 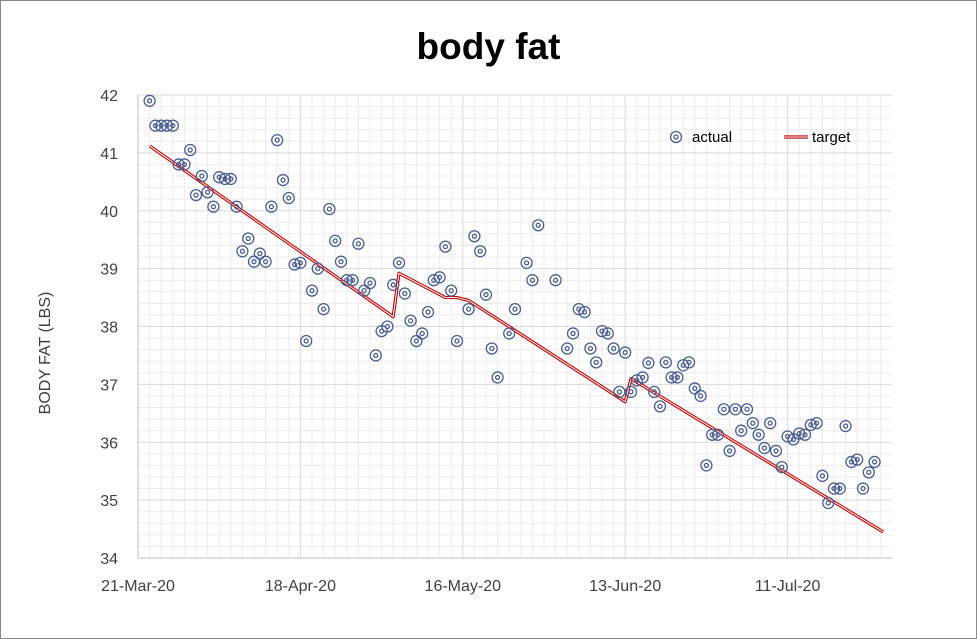 What do you see at coordinates (488, 46) in the screenshot?
I see `chart-title: body fat` at bounding box center [488, 46].